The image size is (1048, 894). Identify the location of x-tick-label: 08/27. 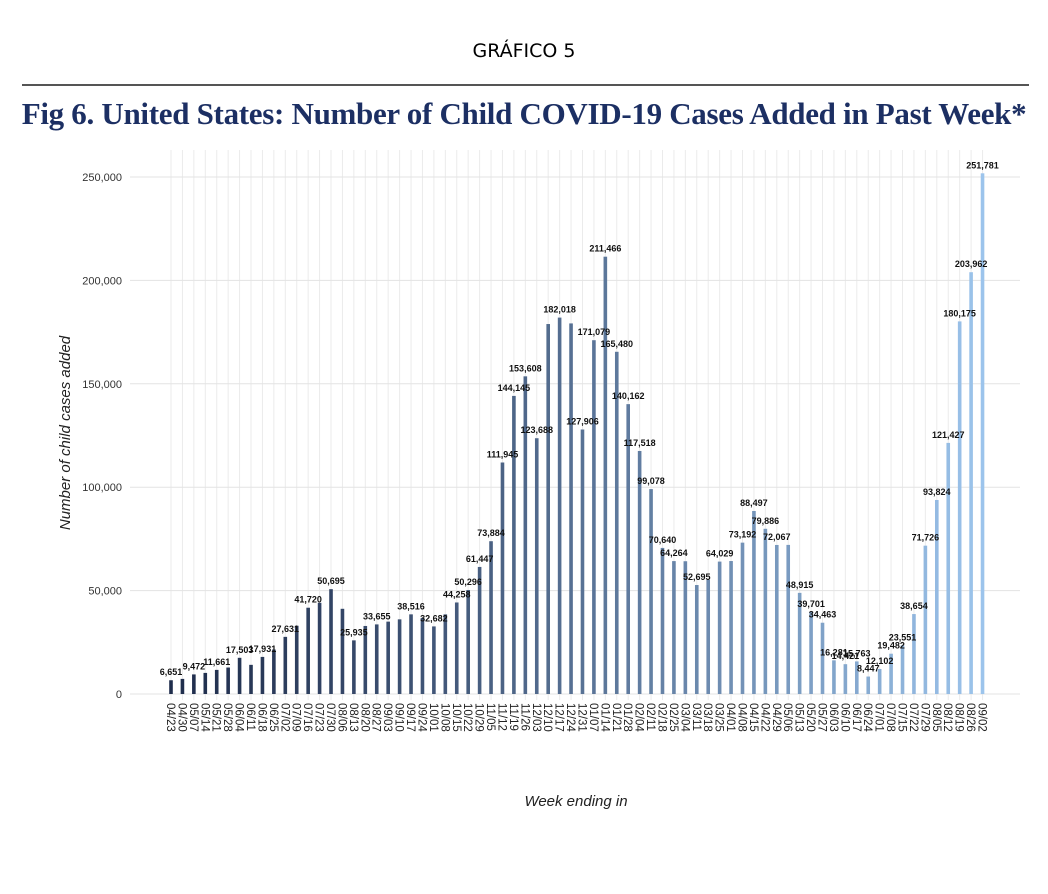
(376, 717).